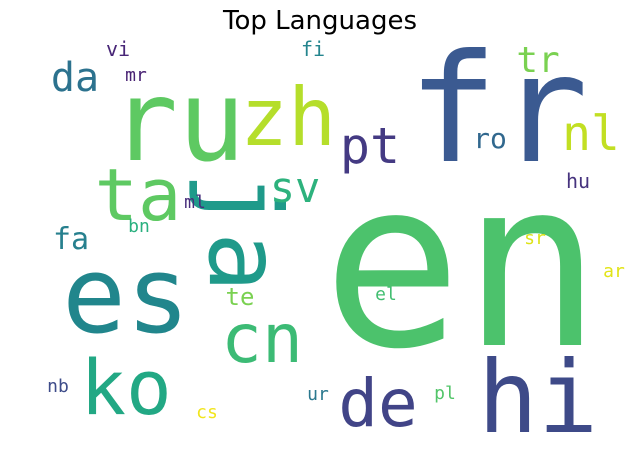 The width and height of the screenshot is (640, 463). What do you see at coordinates (386, 294) in the screenshot?
I see `word-el: el` at bounding box center [386, 294].